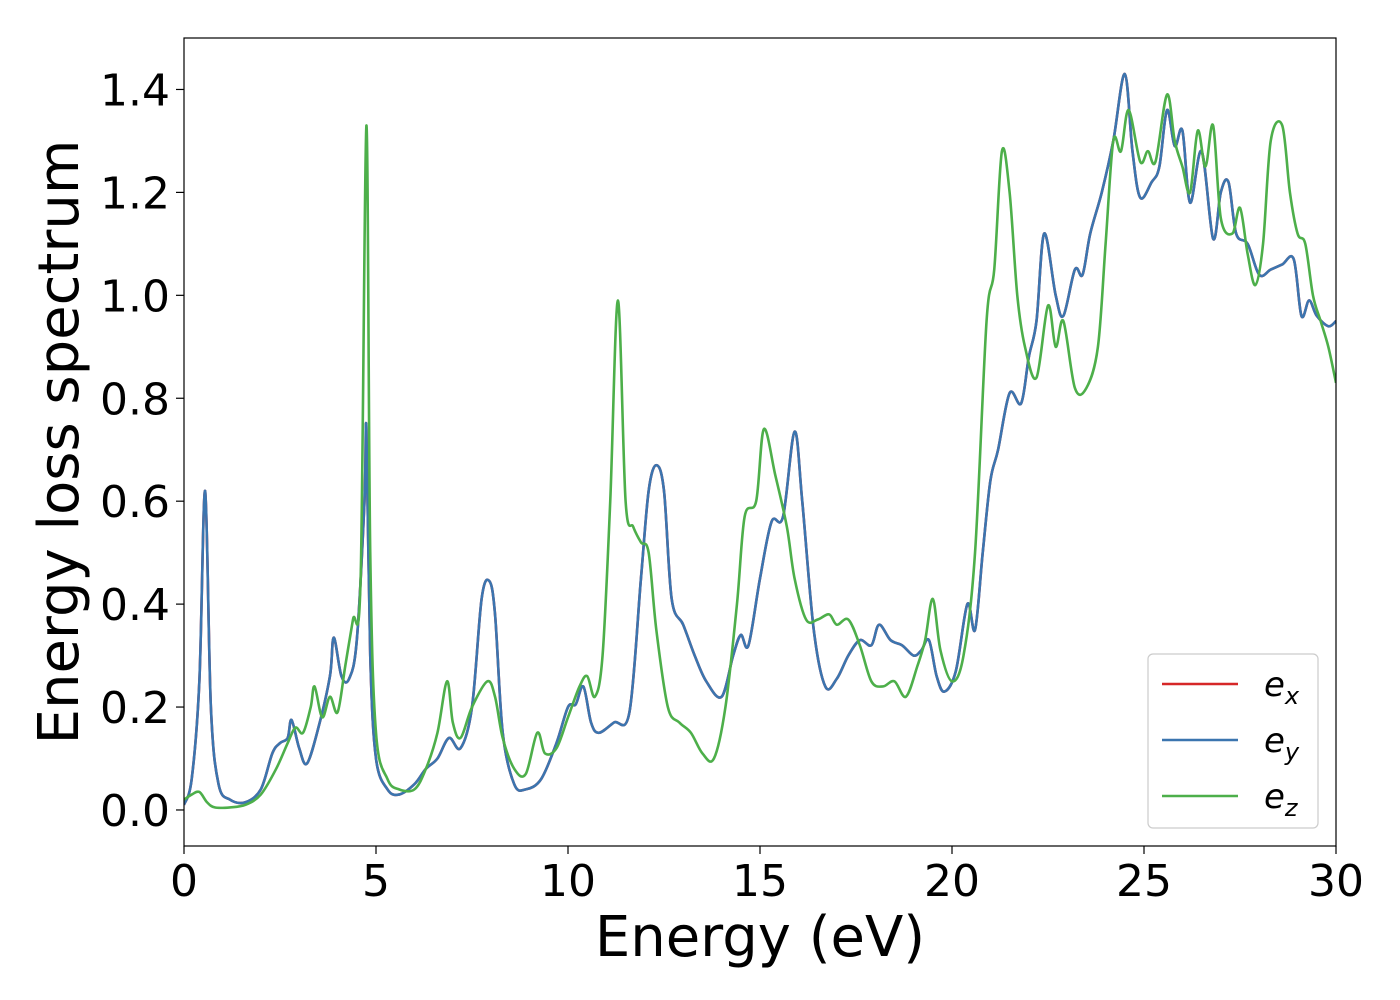 This screenshot has width=1400, height=1000. What do you see at coordinates (1233, 741) in the screenshot?
I see `legend: ex ey ez` at bounding box center [1233, 741].